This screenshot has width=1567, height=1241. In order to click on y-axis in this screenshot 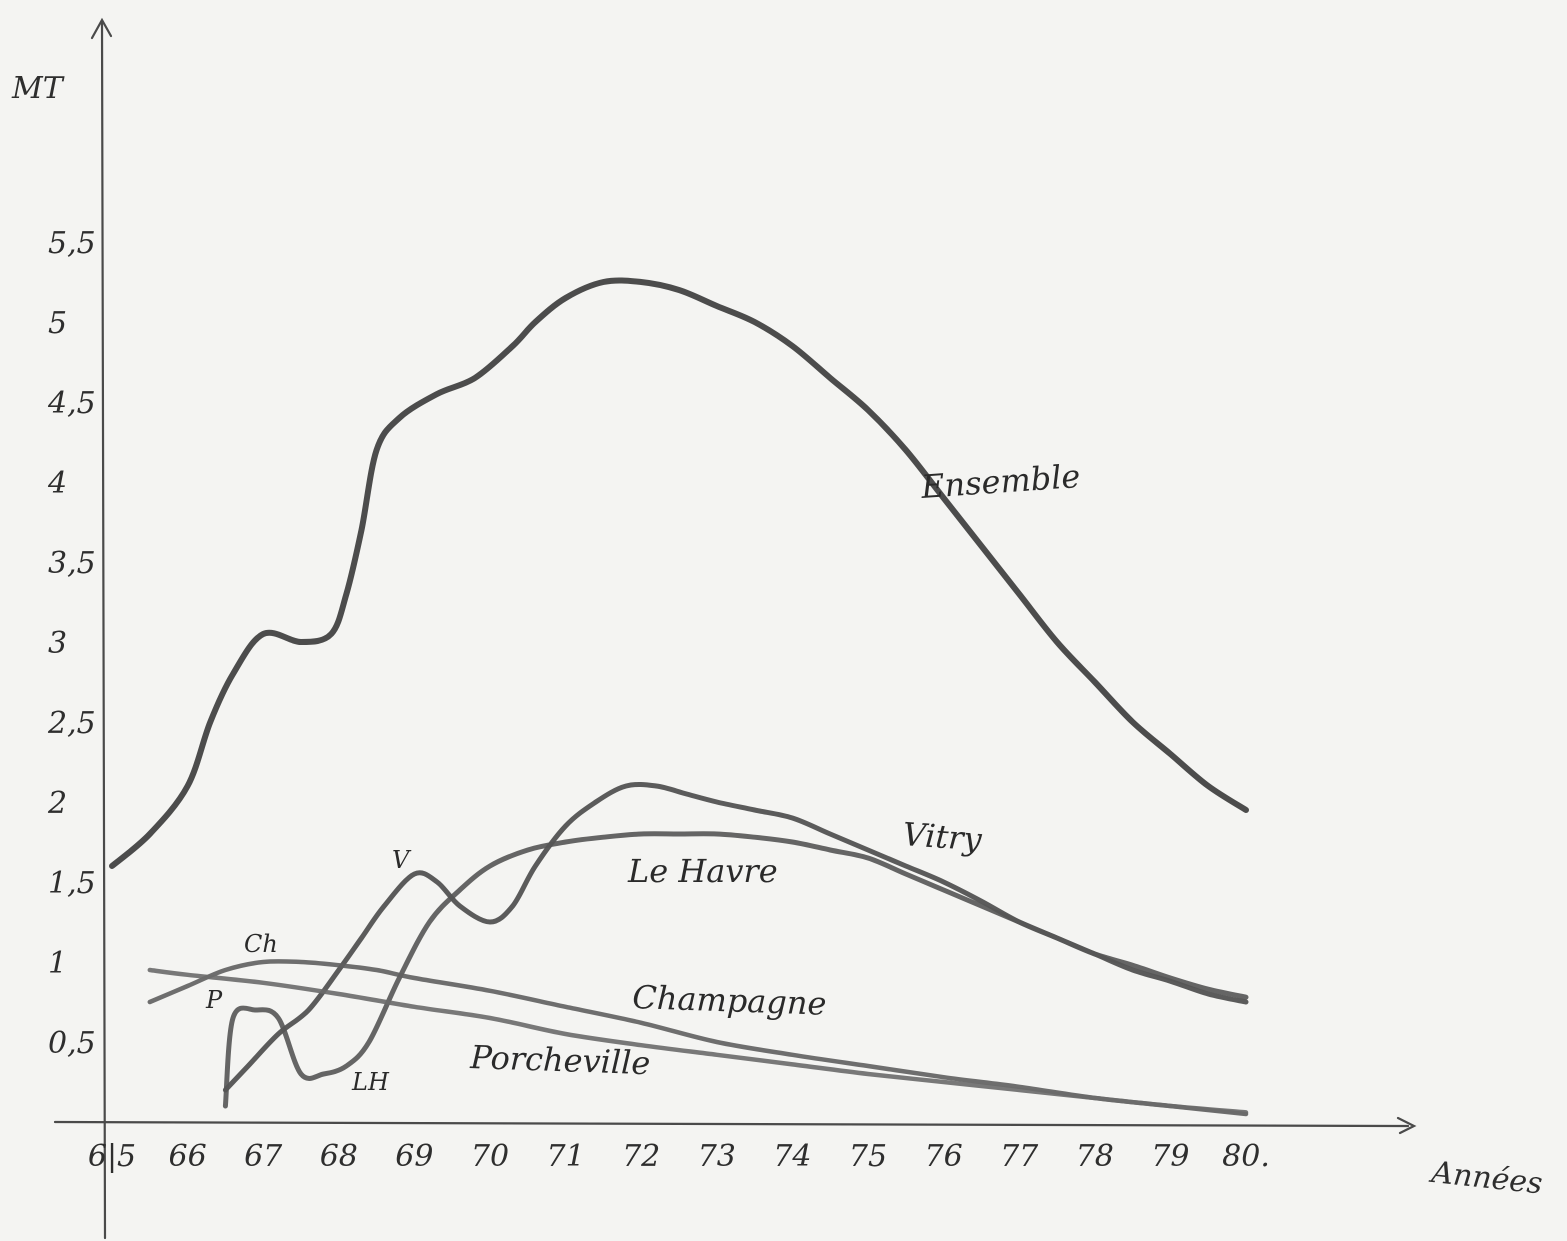, I will do `click(103, 630)`.